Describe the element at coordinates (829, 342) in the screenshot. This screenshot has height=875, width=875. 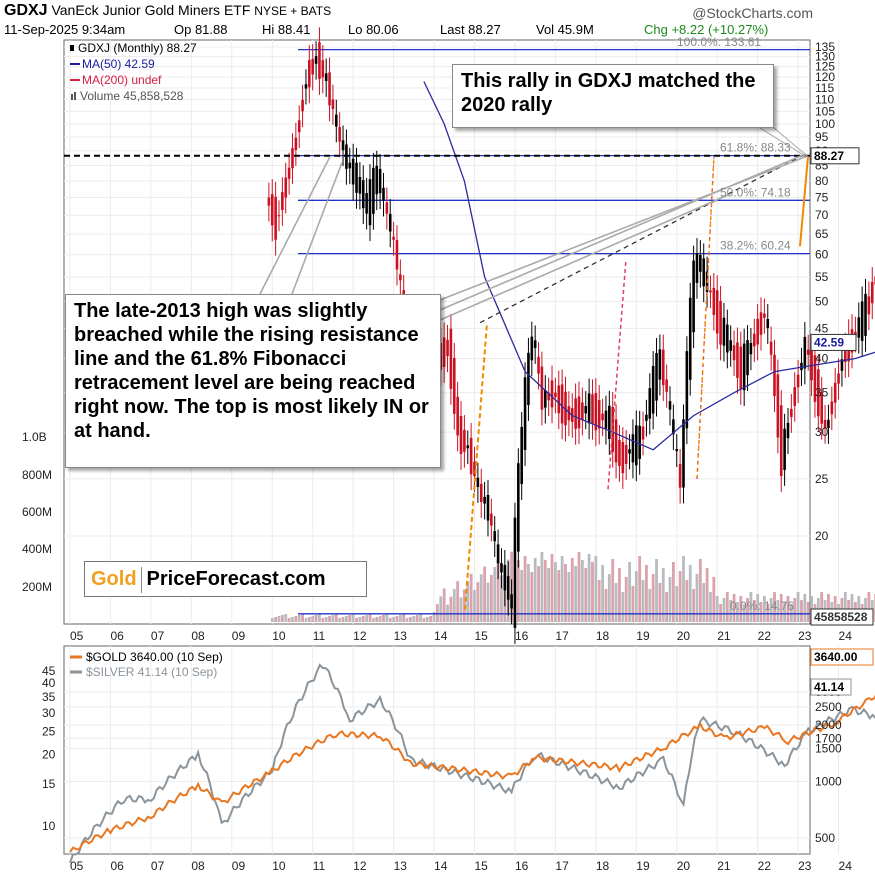
I see `ma50-tag: 42.59` at that location.